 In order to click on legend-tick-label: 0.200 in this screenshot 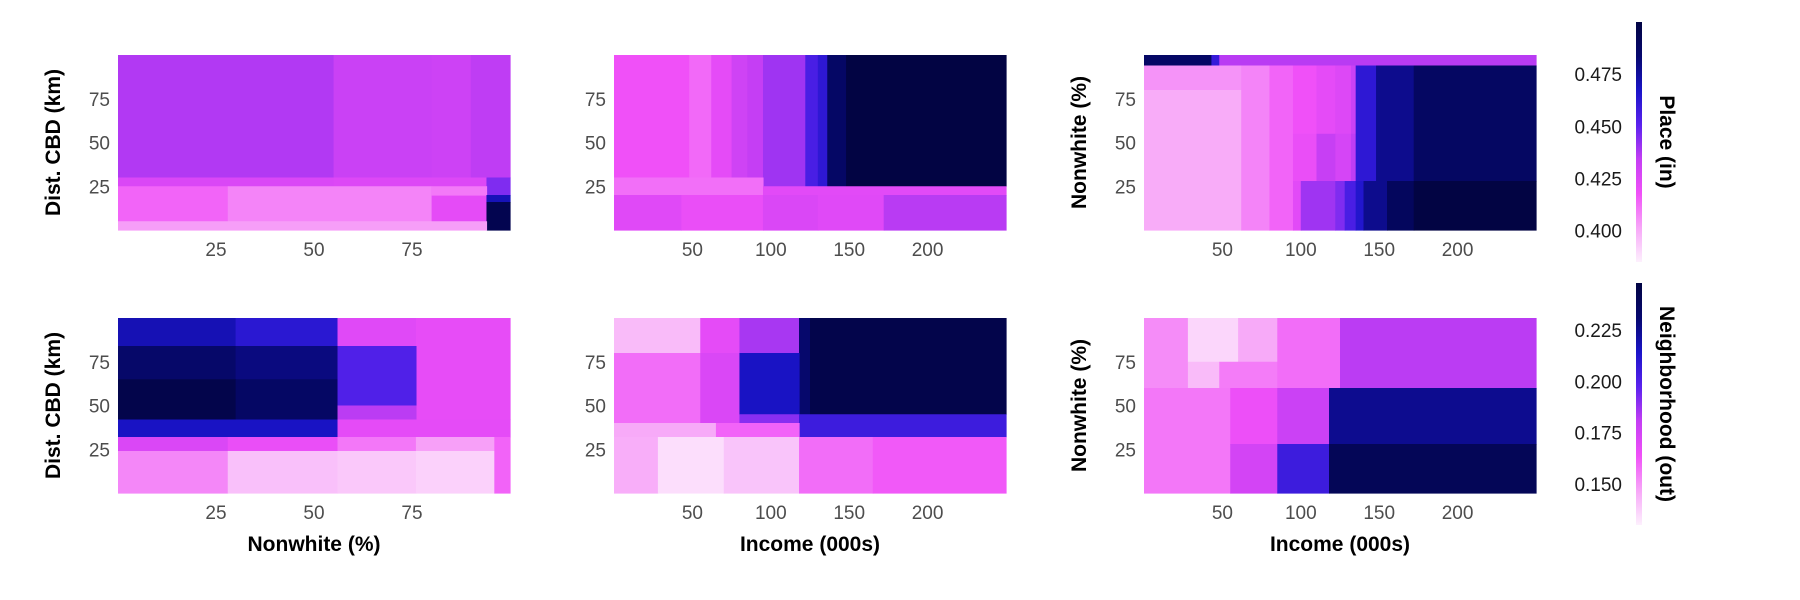, I will do `click(1598, 382)`.